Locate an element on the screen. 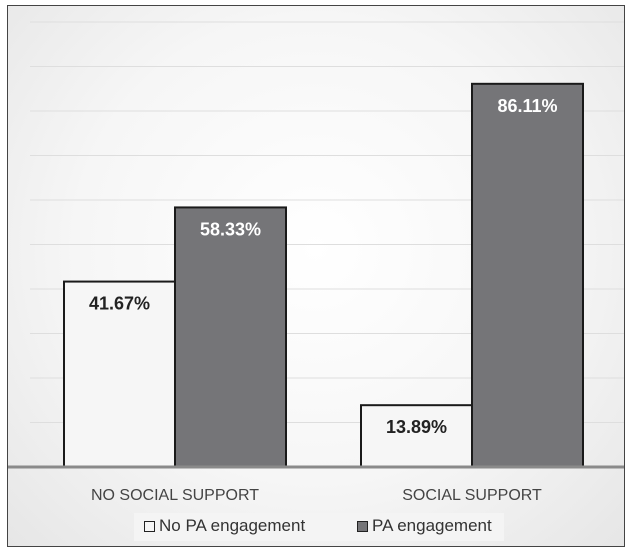 The height and width of the screenshot is (554, 633). data-label: 86.11% is located at coordinates (527, 106).